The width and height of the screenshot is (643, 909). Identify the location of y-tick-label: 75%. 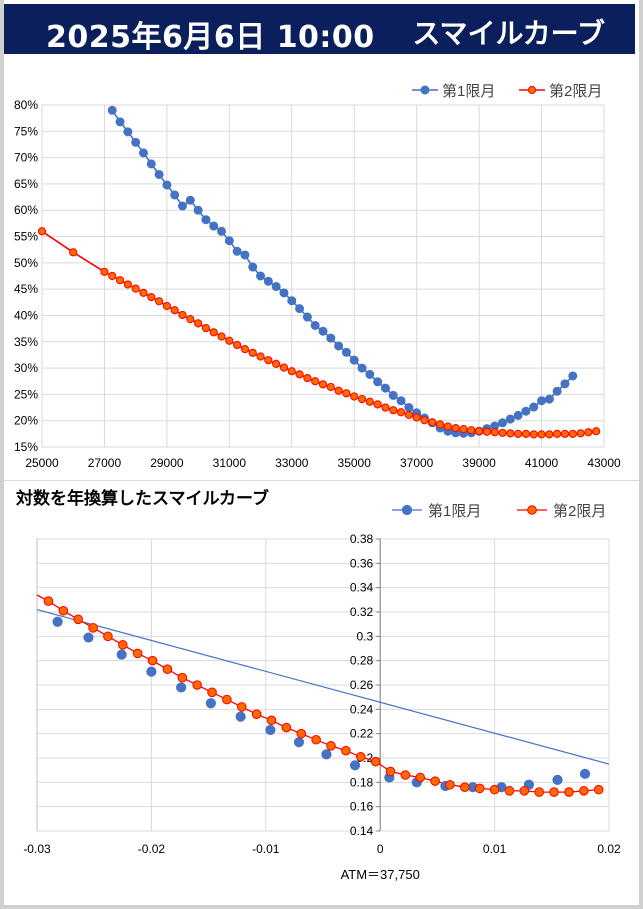
(26, 131).